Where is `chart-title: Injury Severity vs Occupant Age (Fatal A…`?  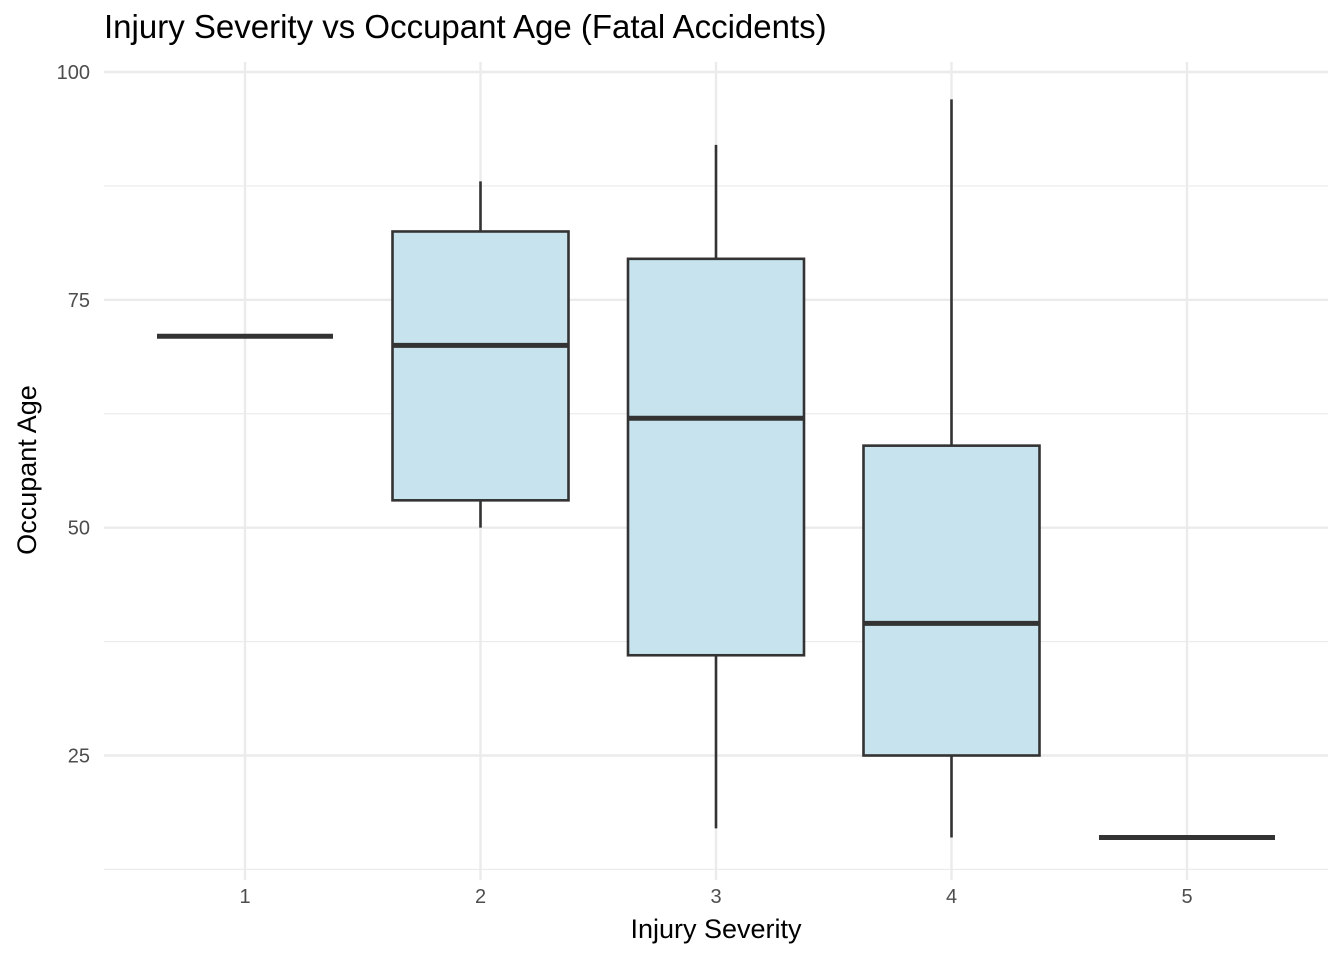 chart-title: Injury Severity vs Occupant Age (Fatal A… is located at coordinates (465, 26).